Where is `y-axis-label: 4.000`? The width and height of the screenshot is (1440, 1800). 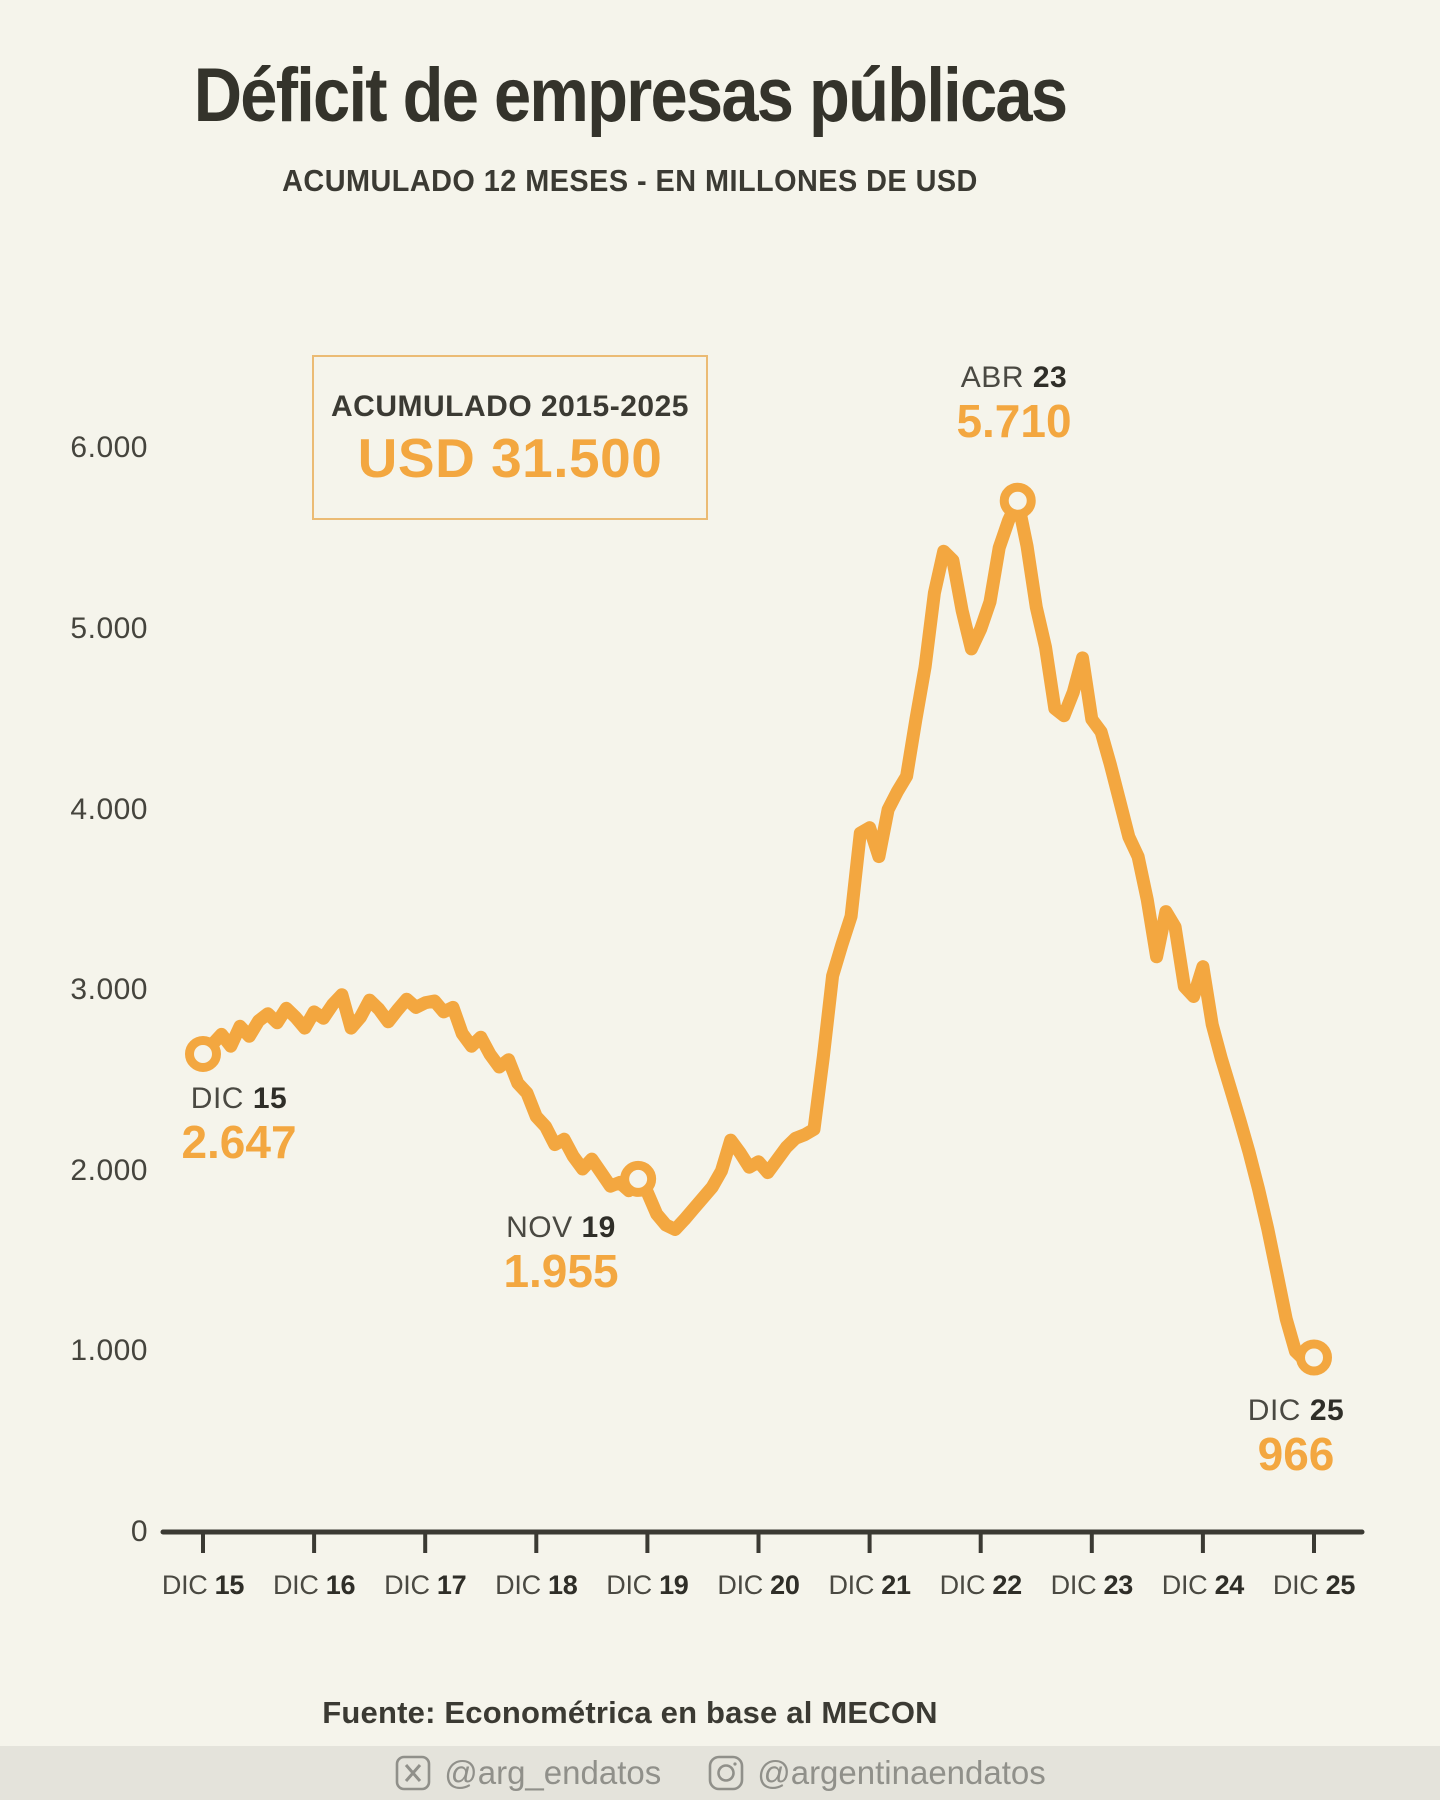 y-axis-label: 4.000 is located at coordinates (109, 809).